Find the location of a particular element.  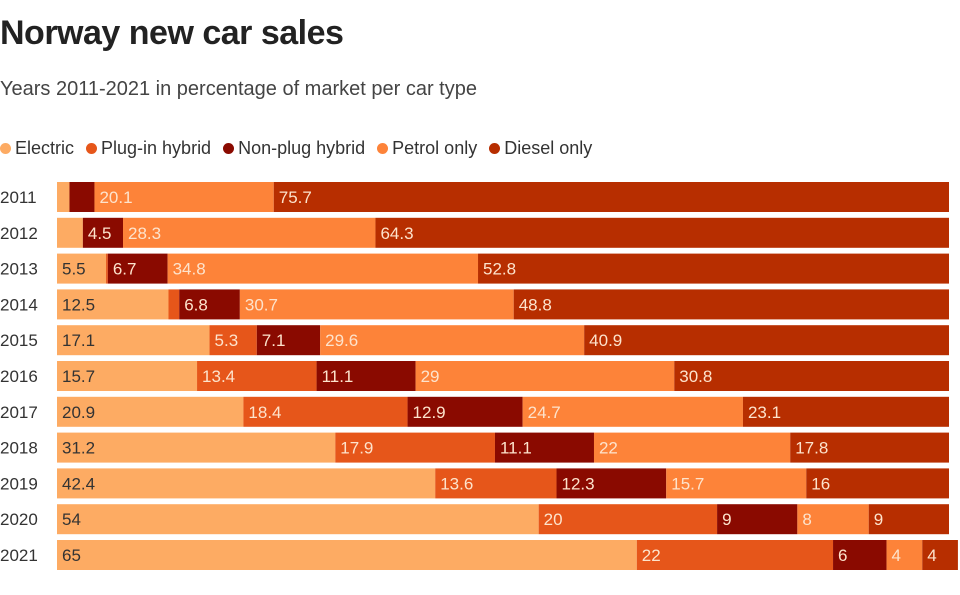

data-label: 12.3 is located at coordinates (578, 483).